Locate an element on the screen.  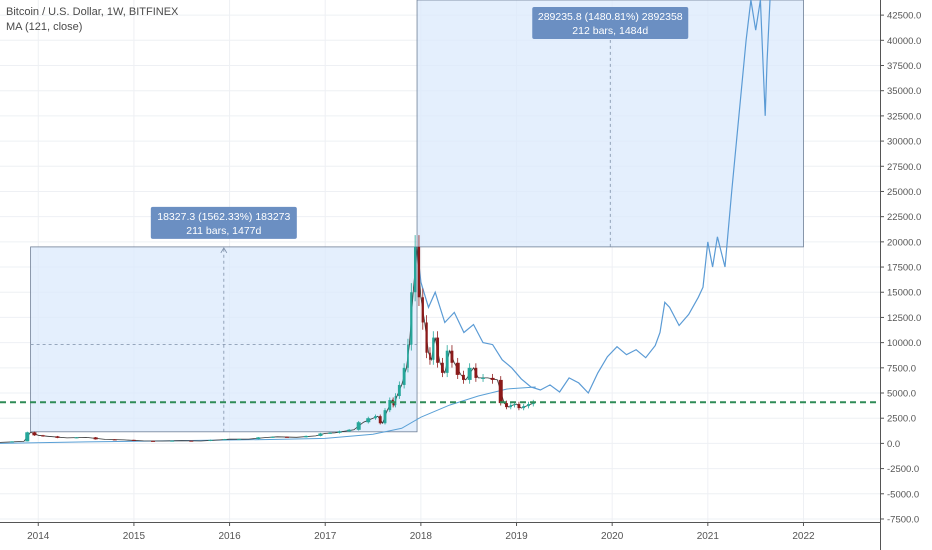
y-tick-label: 25000.0 is located at coordinates (904, 192).